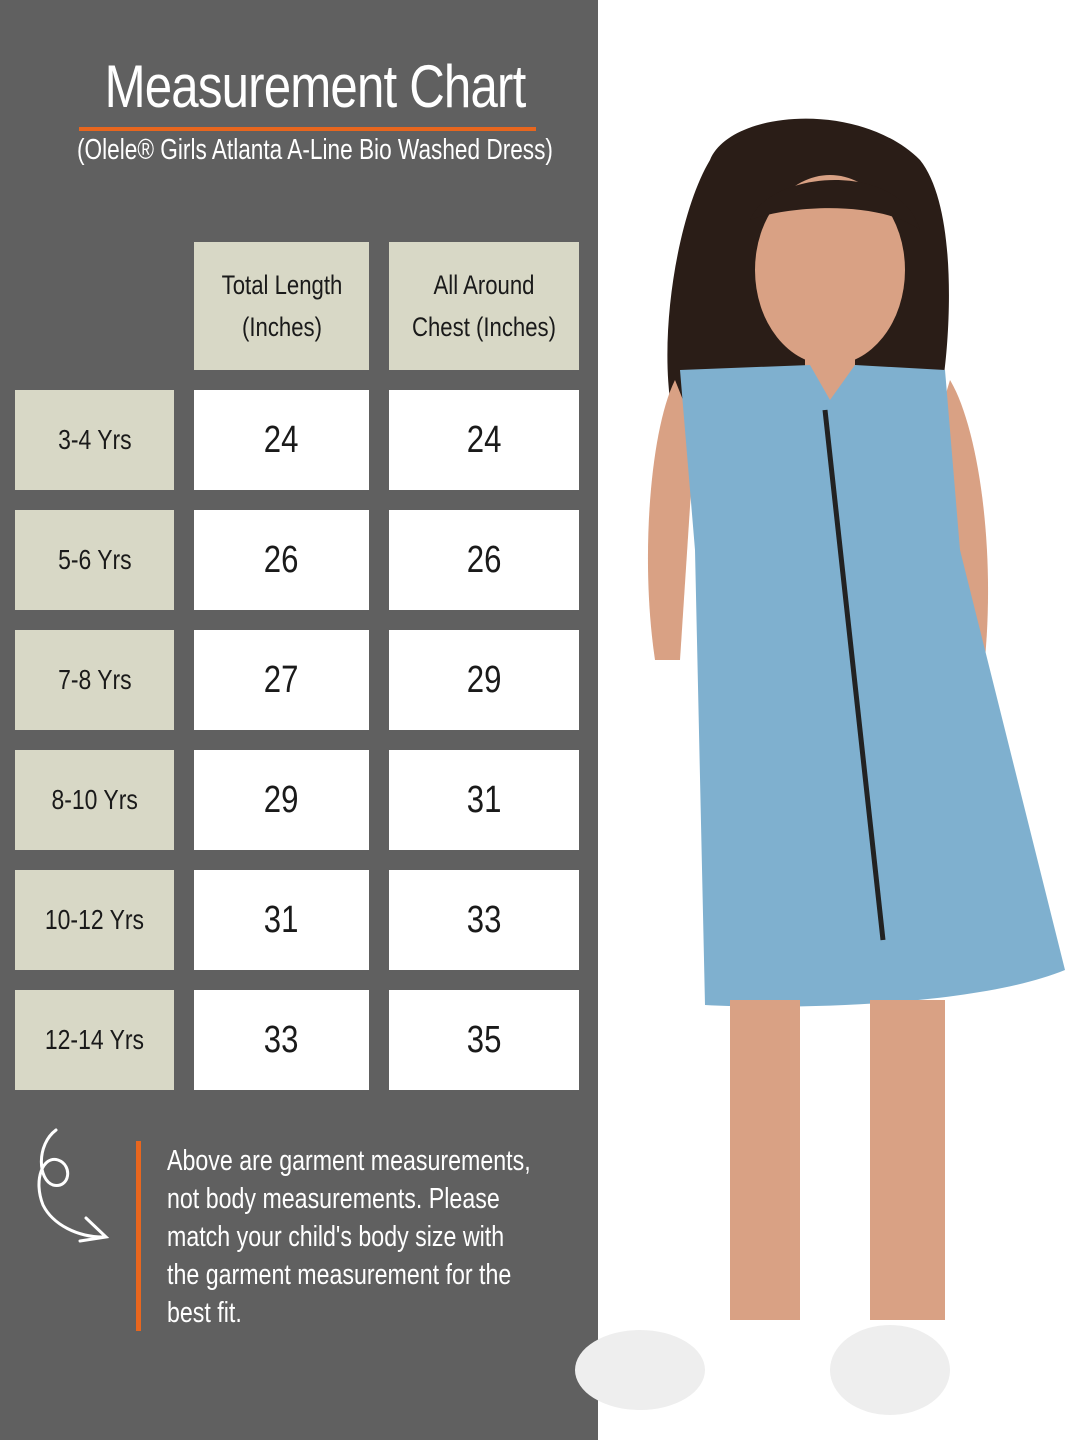  I want to click on size-label-text: 5-6 Yrs, so click(94, 559).